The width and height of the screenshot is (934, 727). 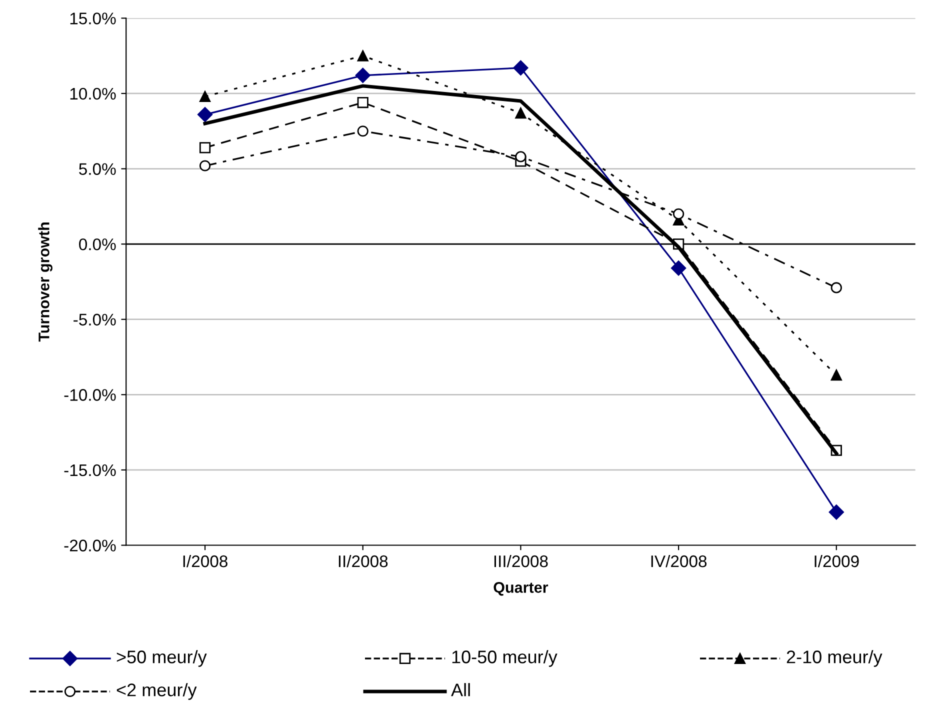 What do you see at coordinates (90, 395) in the screenshot?
I see `y-tick-label: -10.0%` at bounding box center [90, 395].